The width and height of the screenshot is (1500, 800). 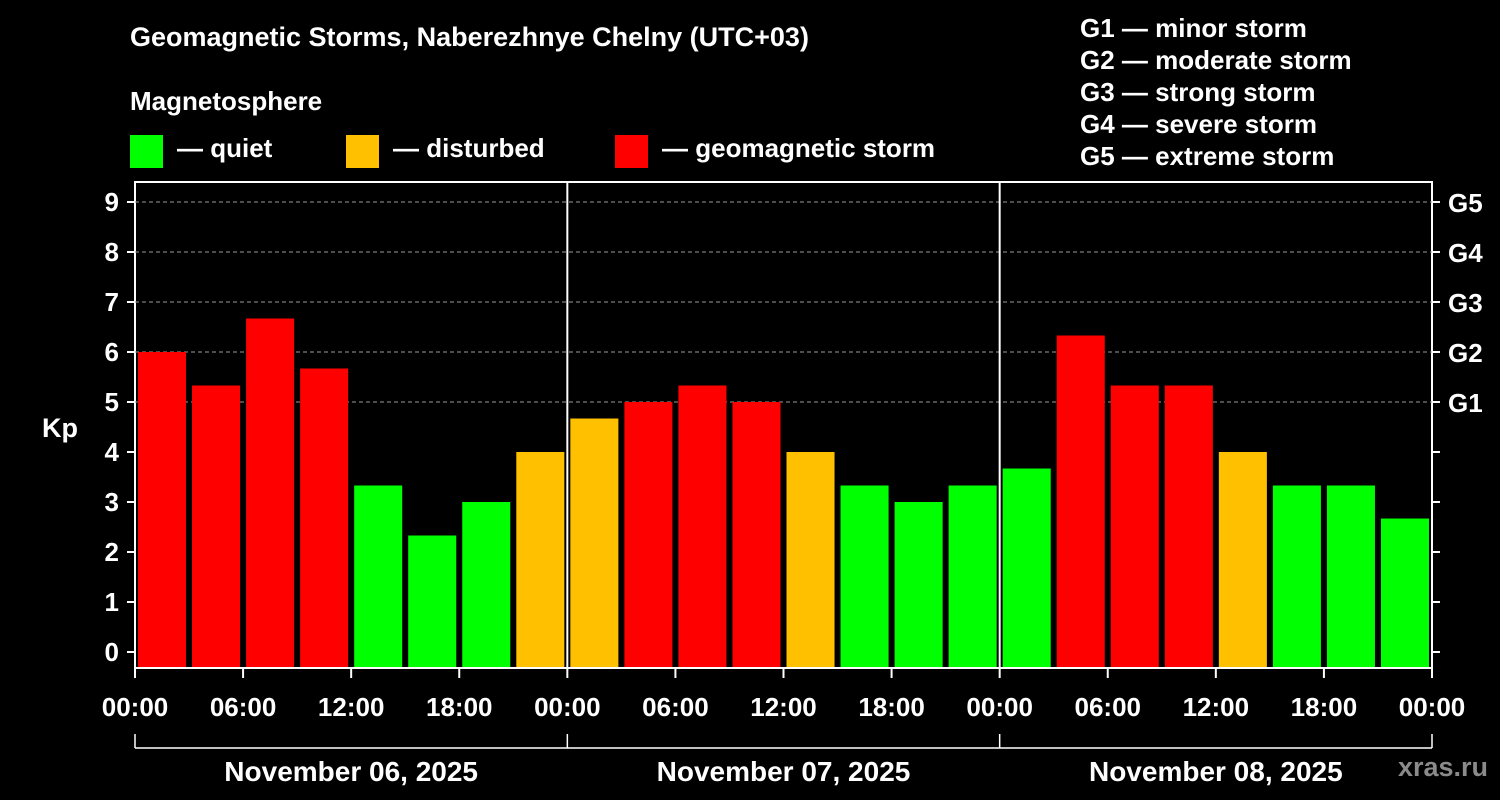 I want to click on y-axis-label: Kp, so click(x=60, y=428).